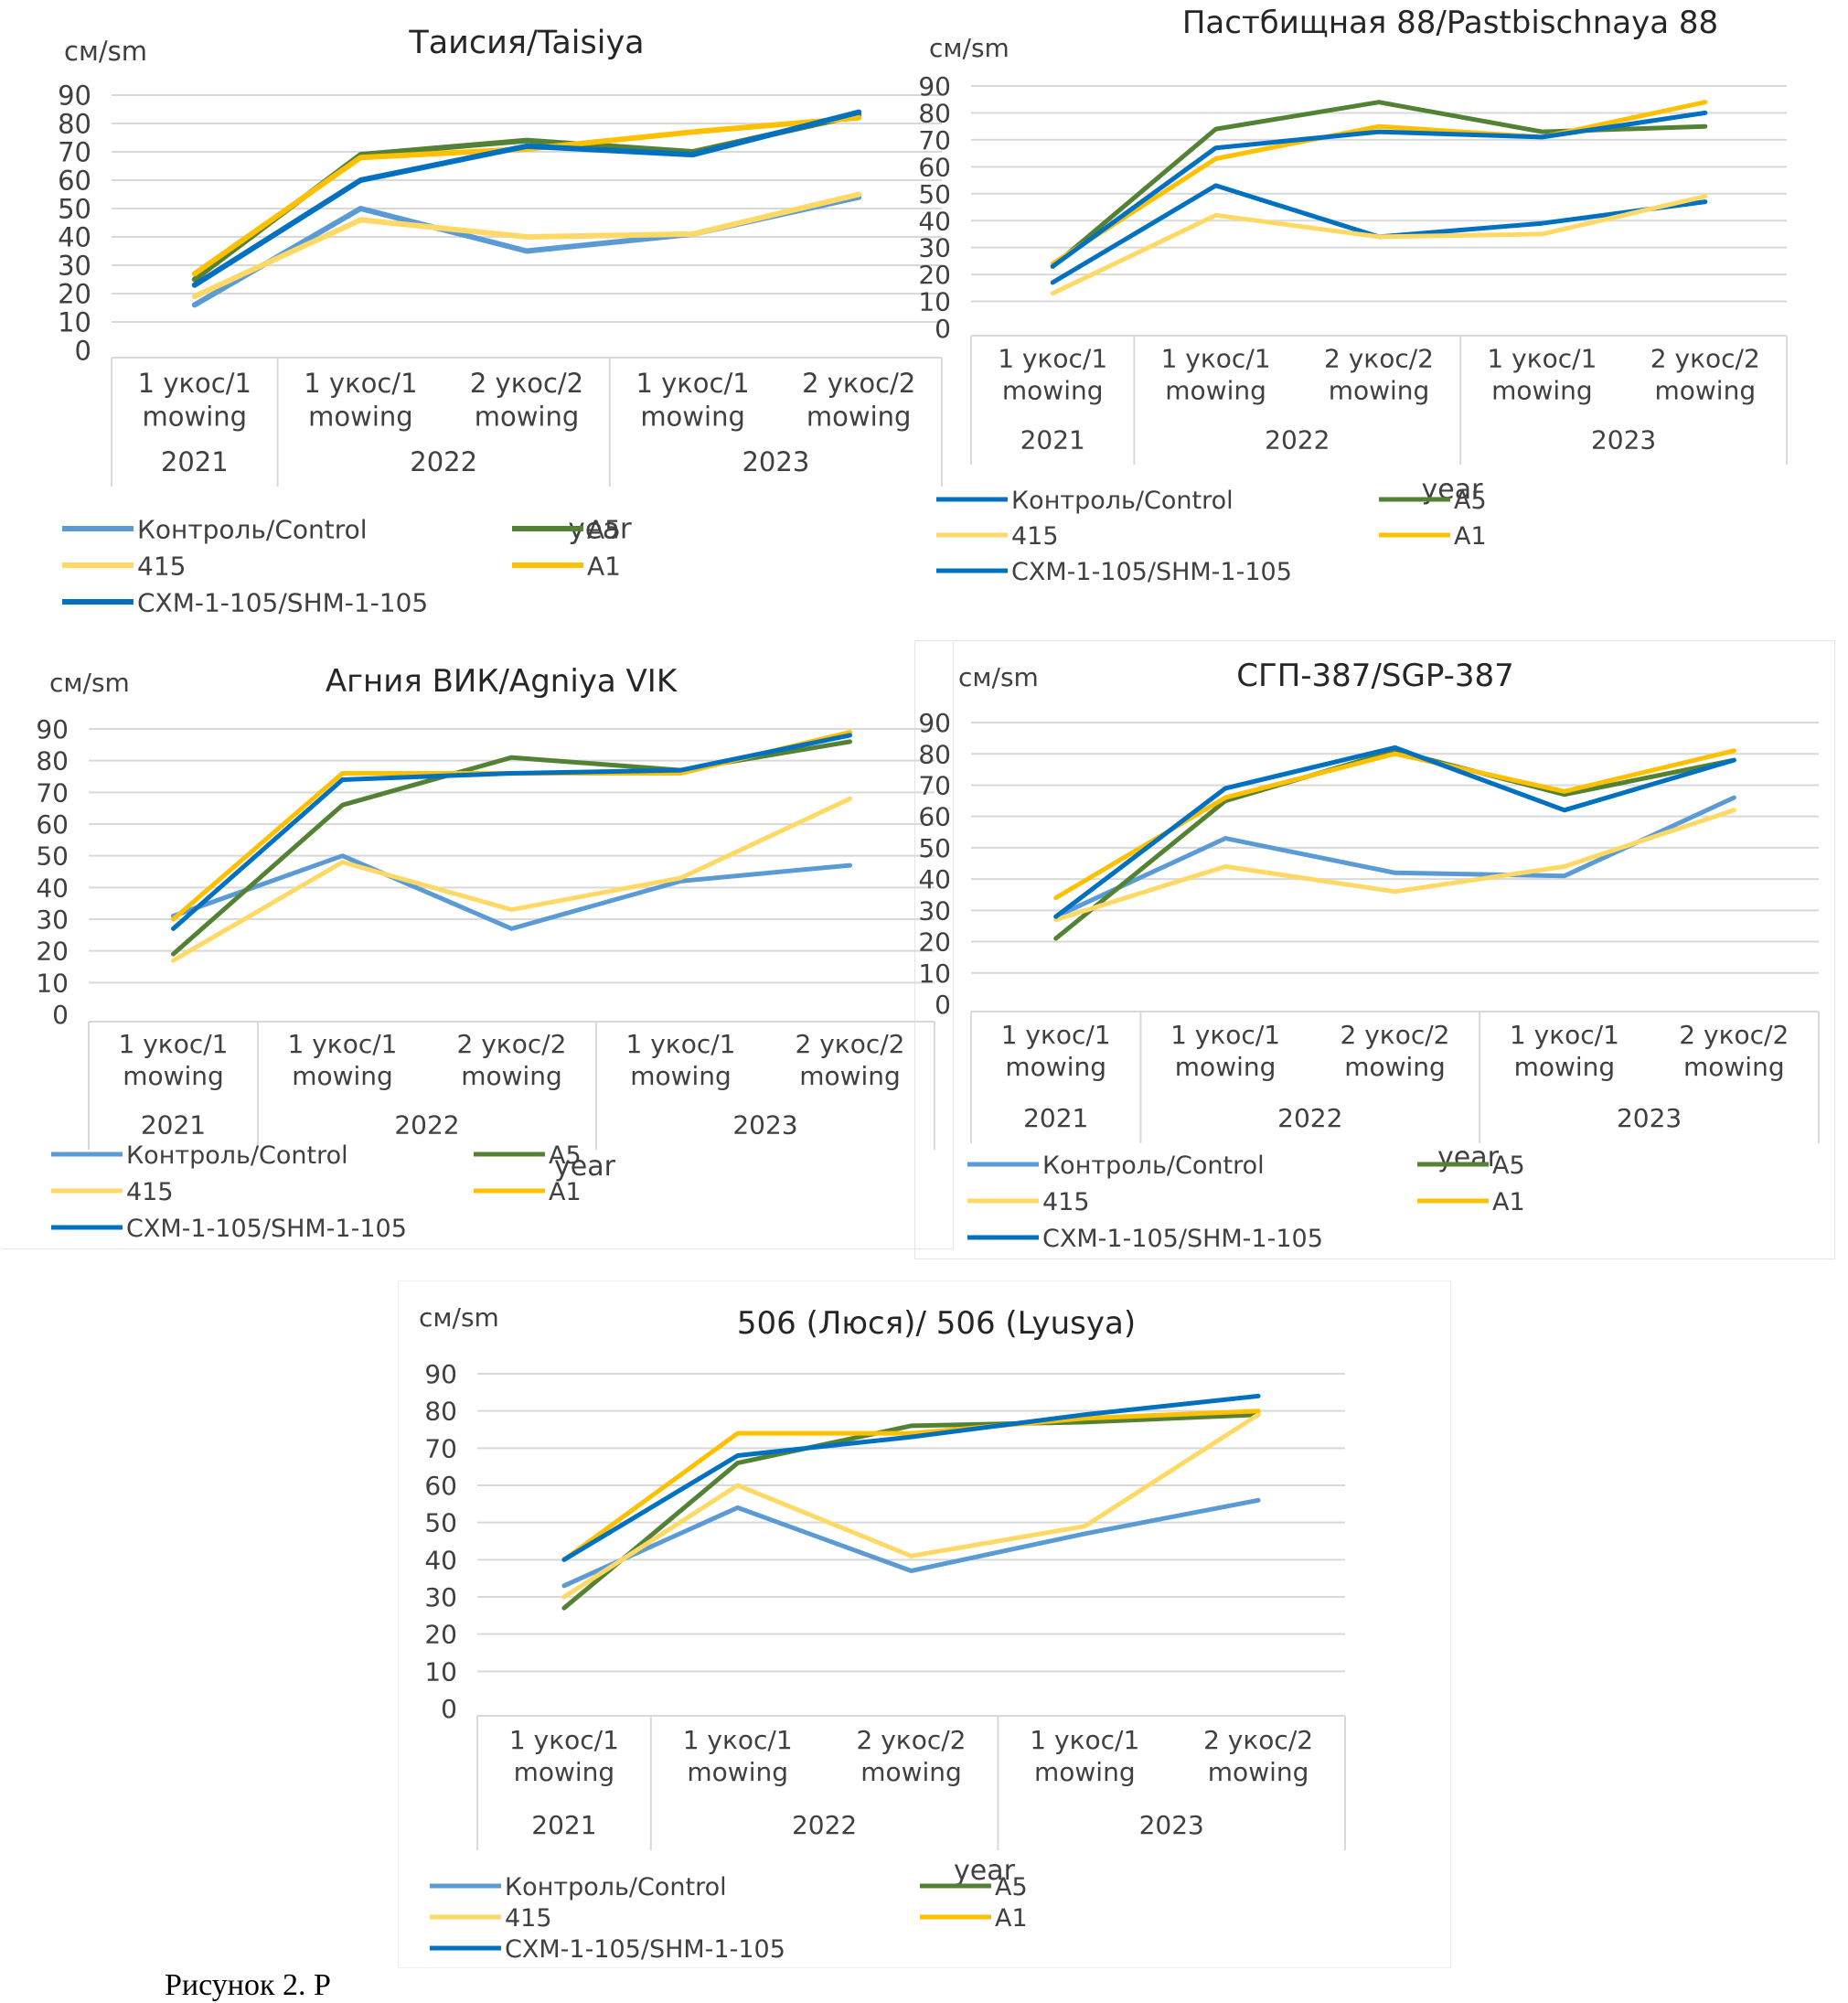  I want to click on y-tick-label: 80, so click(440, 1412).